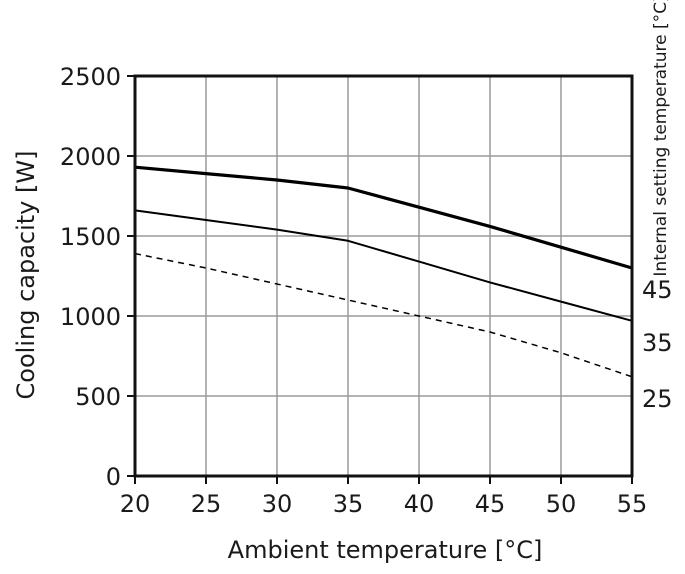 The width and height of the screenshot is (685, 574). Describe the element at coordinates (657, 399) in the screenshot. I see `series-label-25: 25` at that location.